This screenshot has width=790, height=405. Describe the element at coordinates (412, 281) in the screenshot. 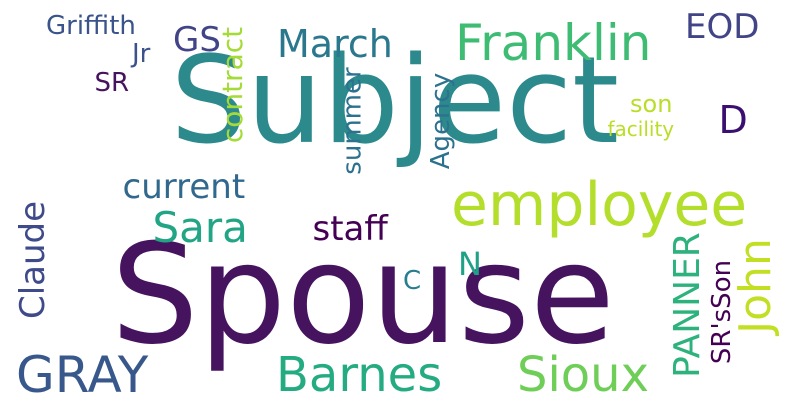

I see `word-c: C` at that location.